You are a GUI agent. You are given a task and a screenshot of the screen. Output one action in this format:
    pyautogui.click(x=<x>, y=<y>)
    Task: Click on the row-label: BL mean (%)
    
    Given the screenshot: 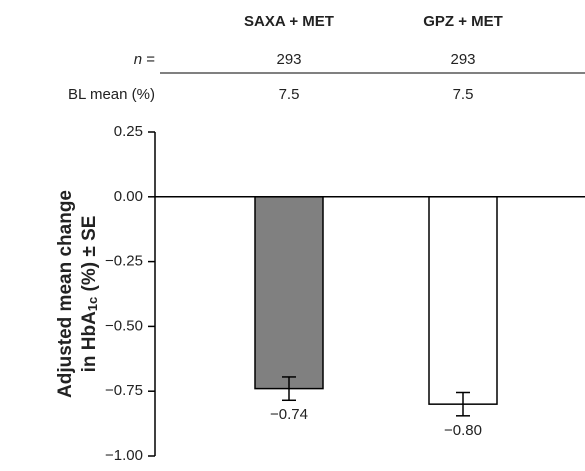 What is the action you would take?
    pyautogui.click(x=111, y=94)
    